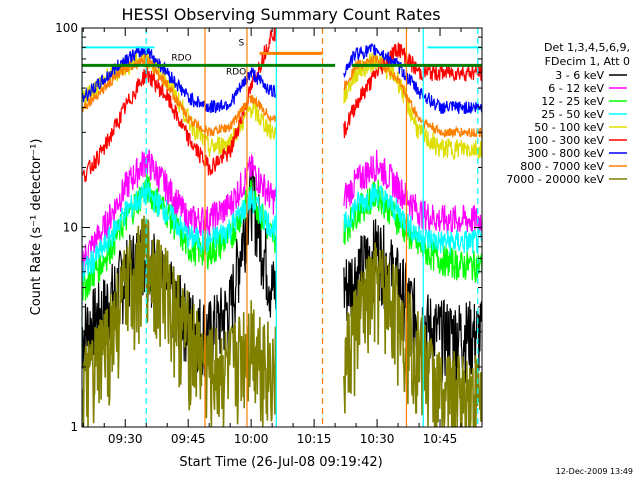 This screenshot has height=480, width=640. What do you see at coordinates (74, 427) in the screenshot?
I see `y-tick-label-1: 1` at bounding box center [74, 427].